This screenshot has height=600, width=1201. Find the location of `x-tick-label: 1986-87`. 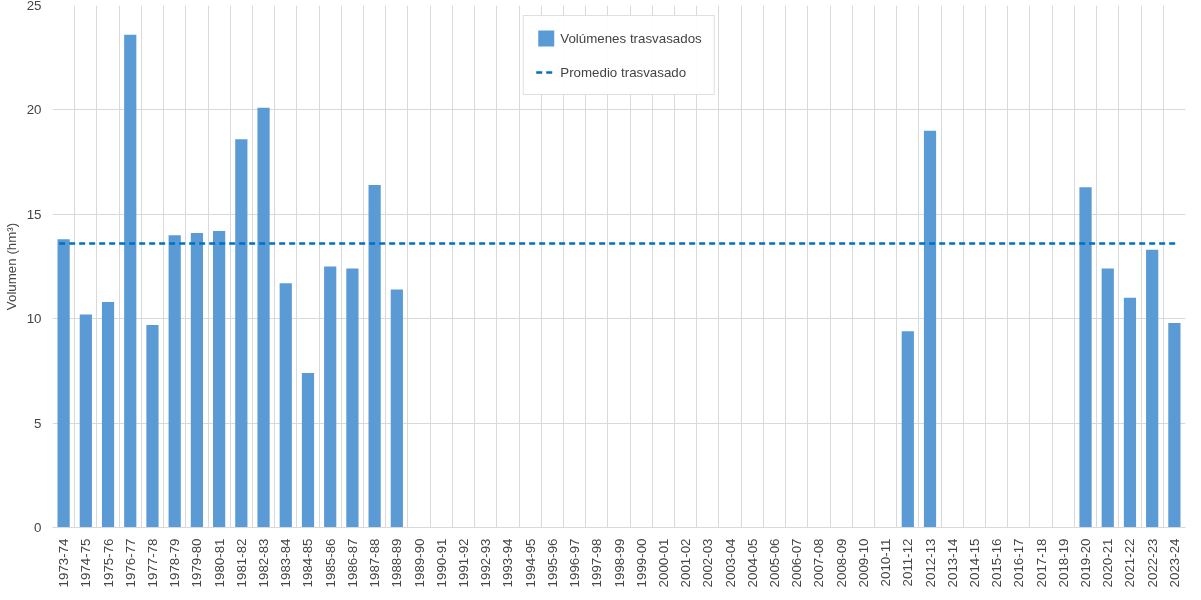

x-tick-label: 1986-87 is located at coordinates (352, 563).